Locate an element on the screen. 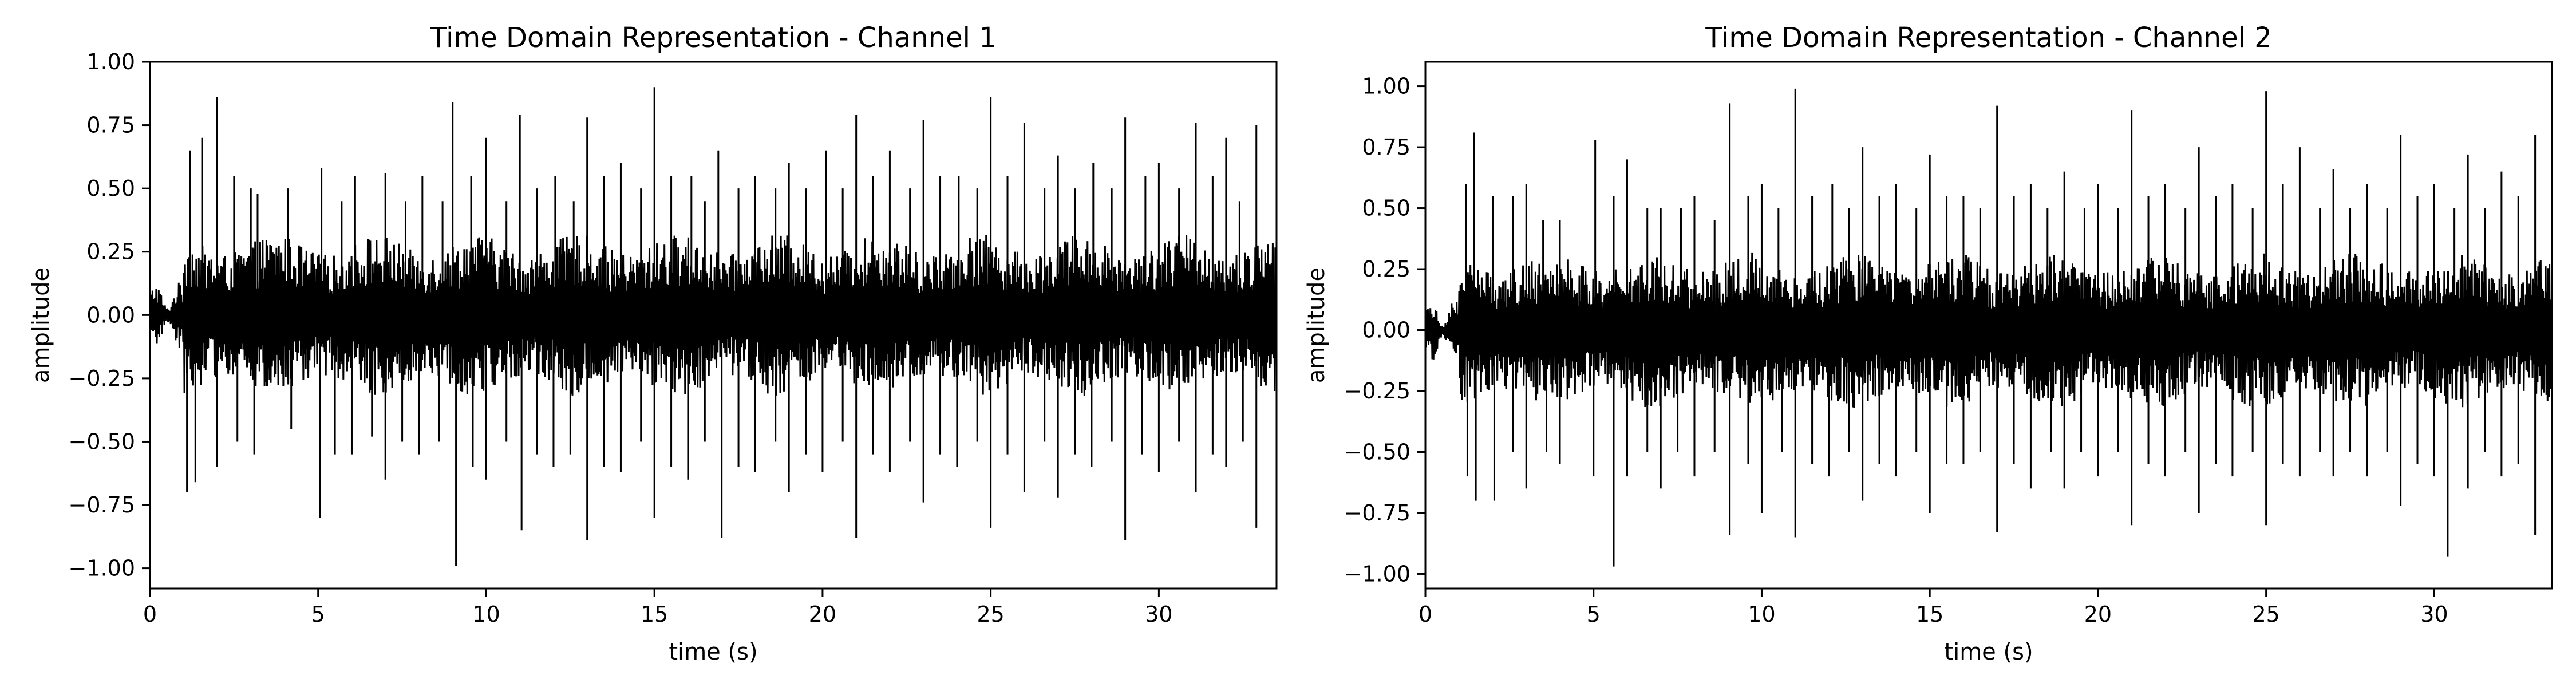 The width and height of the screenshot is (2576, 687). chart-title: Time Domain Representation - Channel 1 is located at coordinates (712, 38).